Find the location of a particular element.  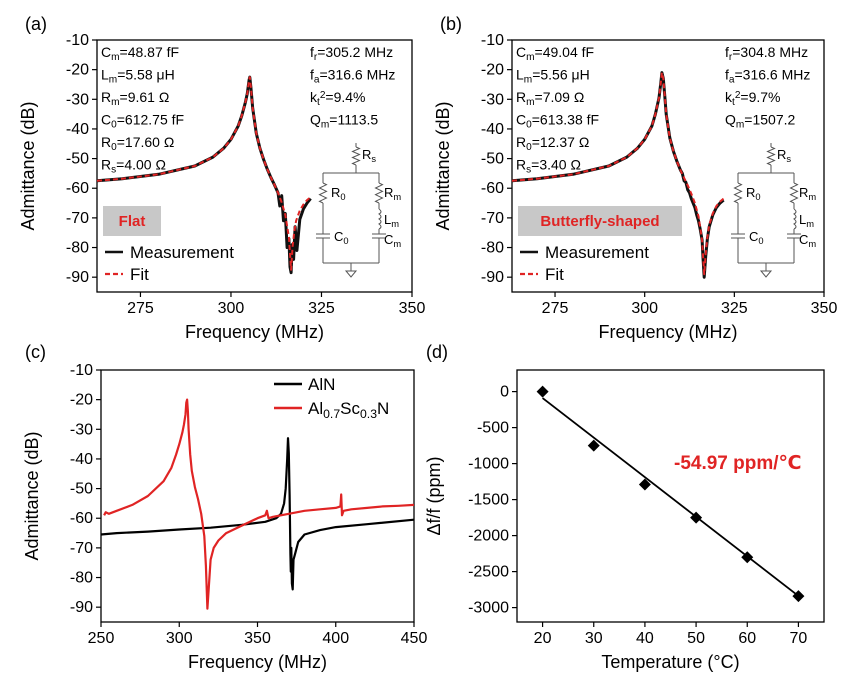

circuit-r0-resistor is located at coordinates (323, 193).